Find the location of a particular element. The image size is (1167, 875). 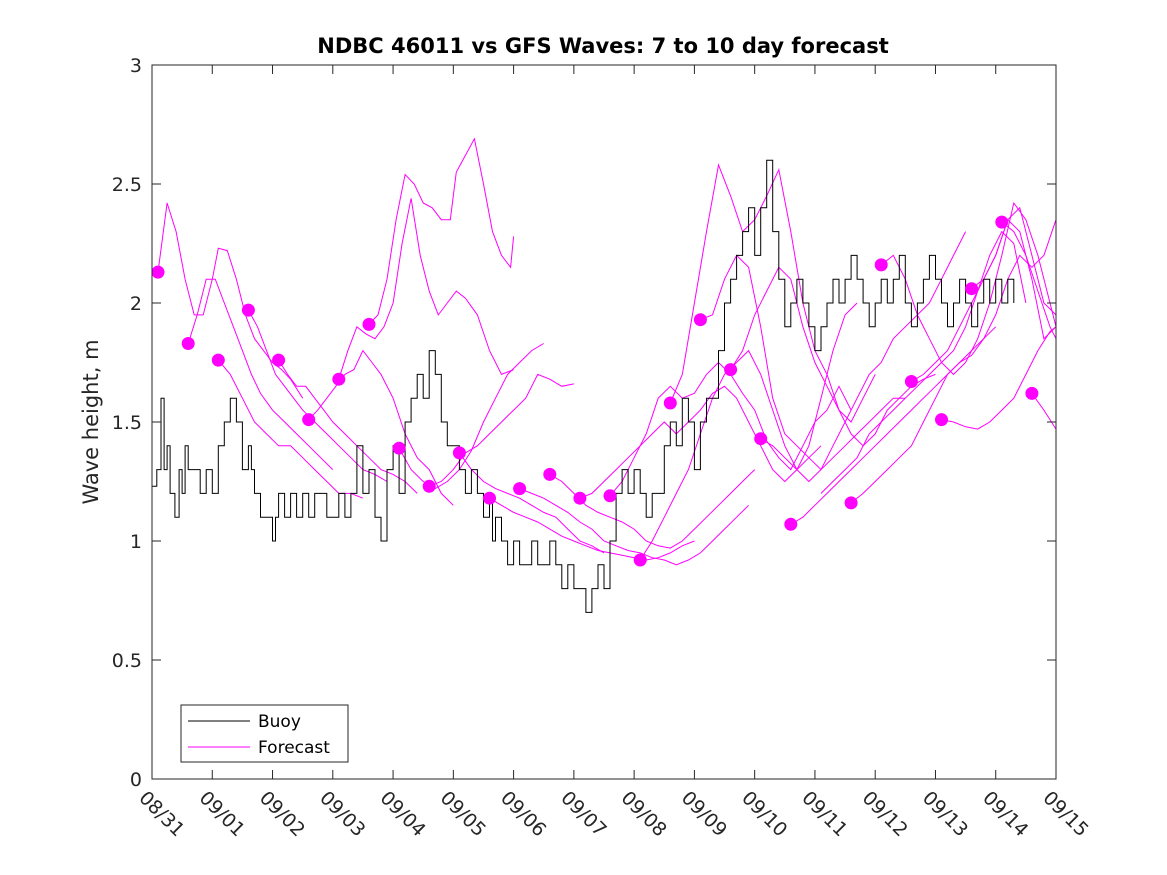

y-tick-label-4: 2 is located at coordinates (136, 304).